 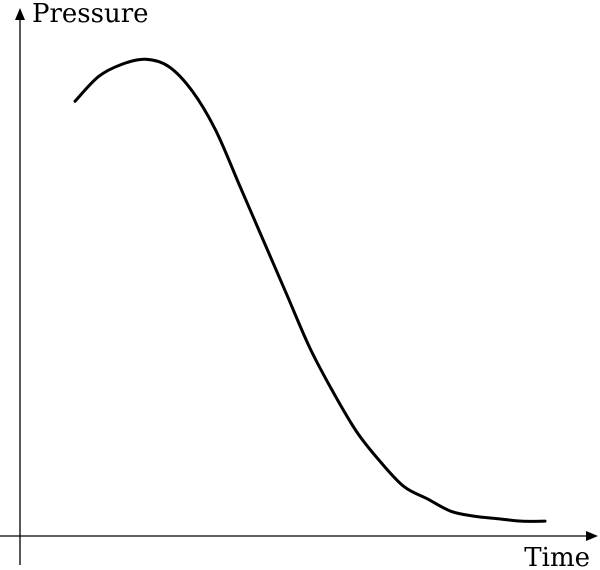 What do you see at coordinates (20, 14) in the screenshot?
I see `y-axis-arrow` at bounding box center [20, 14].